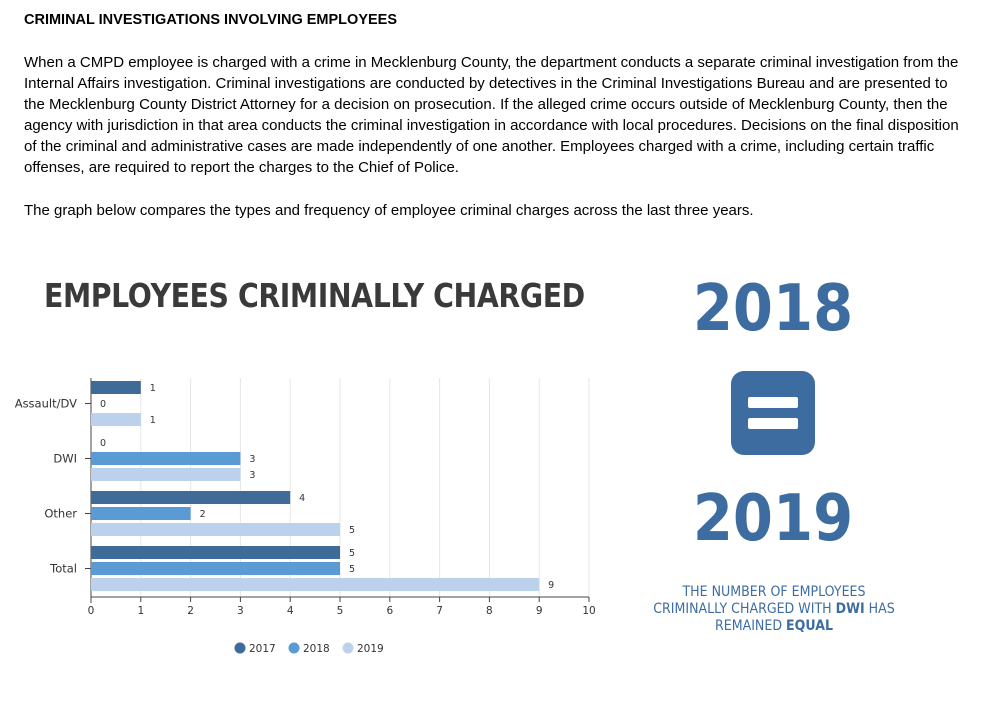  What do you see at coordinates (294, 648) in the screenshot?
I see `legend-marker-2018` at bounding box center [294, 648].